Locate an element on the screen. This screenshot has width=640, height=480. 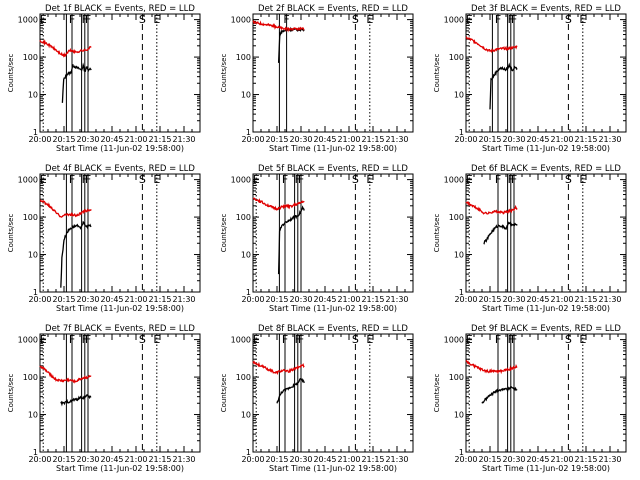
panel-title: Det 4f BLACK = Events, RED = LLD is located at coordinates (120, 169).